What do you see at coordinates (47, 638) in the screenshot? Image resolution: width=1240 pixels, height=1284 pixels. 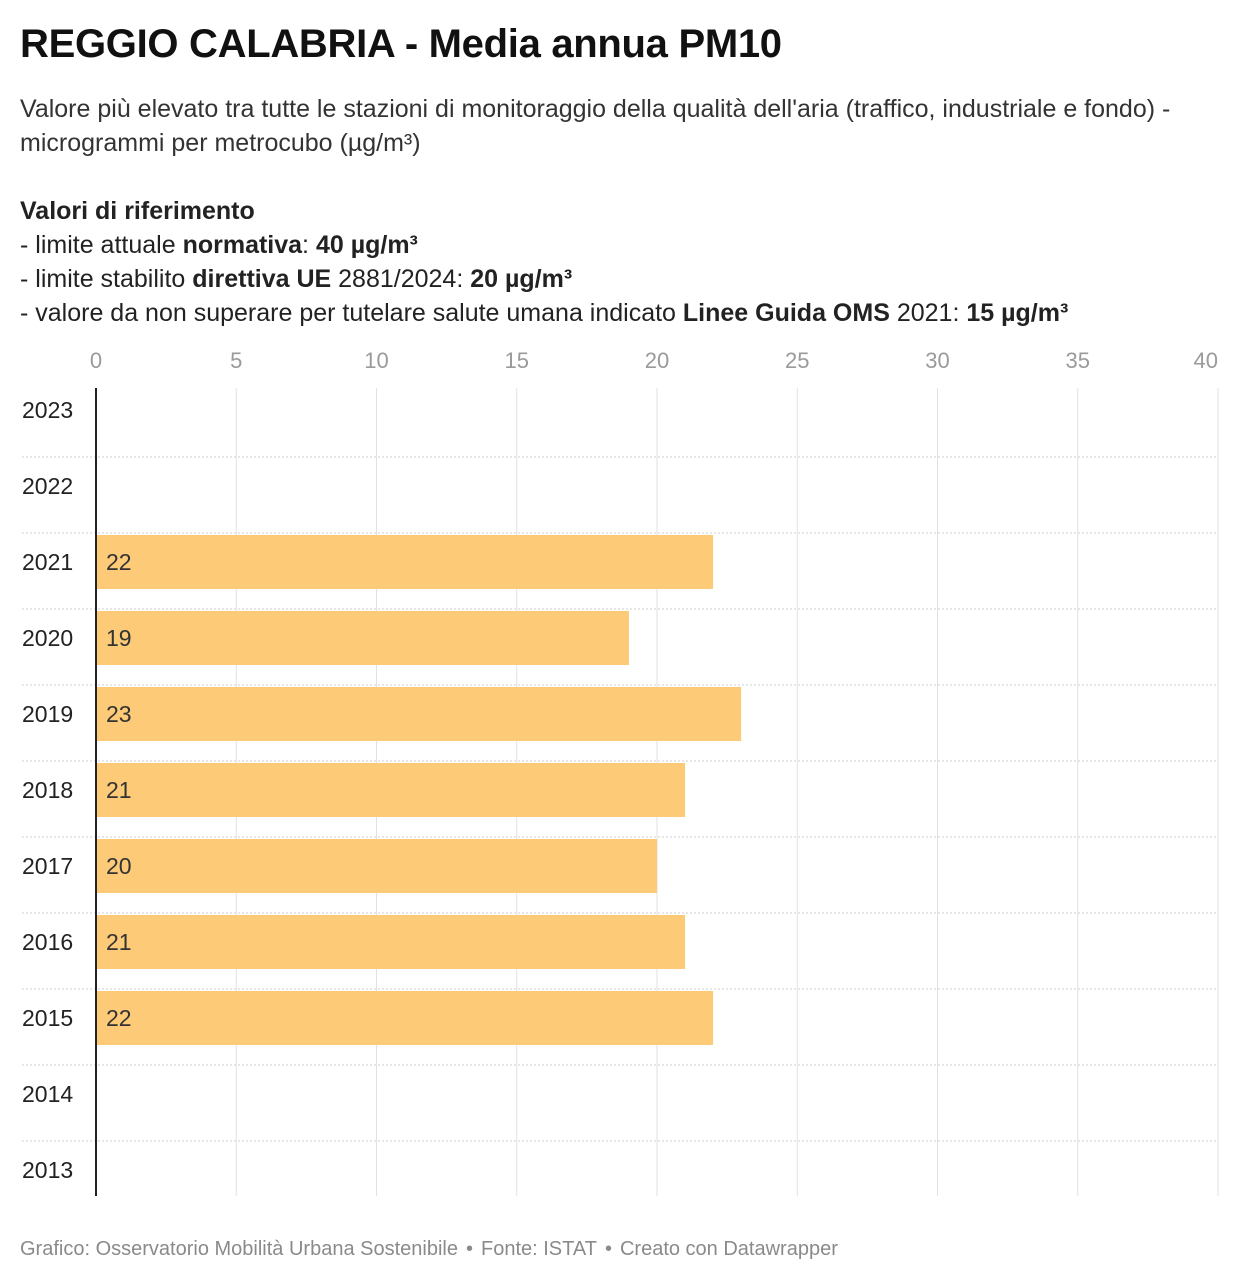 I see `y-category-label: 2020` at bounding box center [47, 638].